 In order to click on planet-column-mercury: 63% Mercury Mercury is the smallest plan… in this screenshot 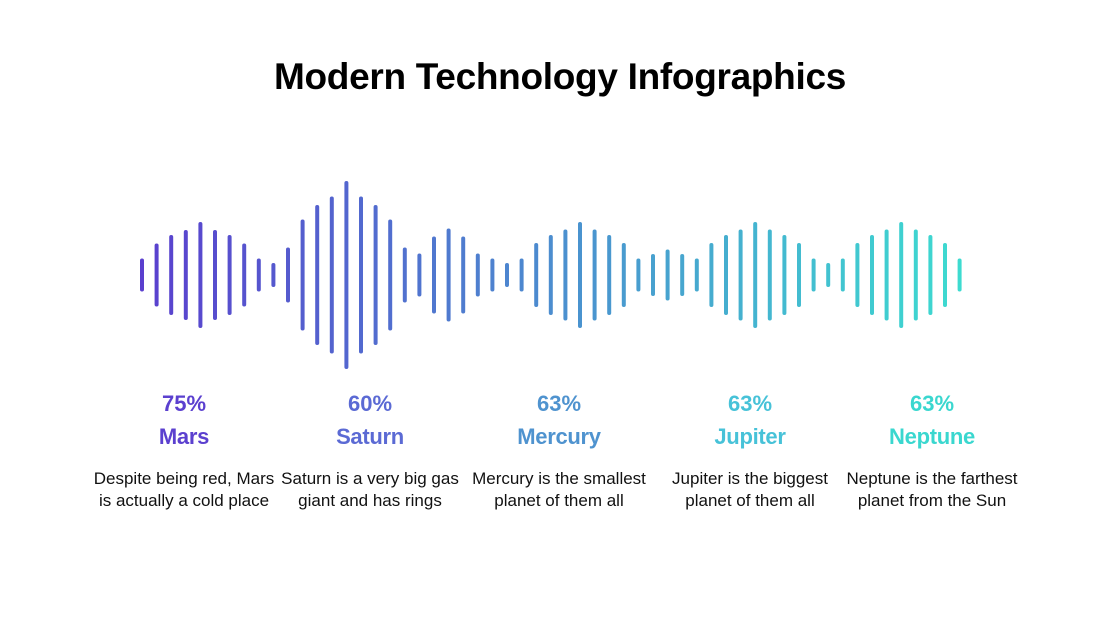, I will do `click(559, 451)`.